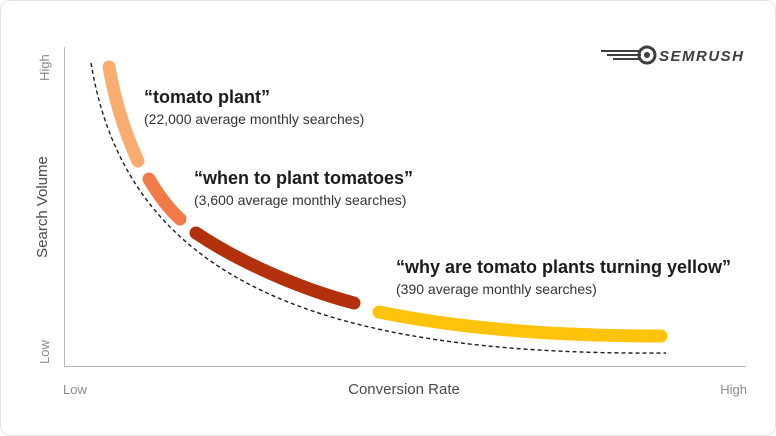 This screenshot has height=436, width=776. What do you see at coordinates (404, 389) in the screenshot?
I see `x-axis-title: Conversion Rate` at bounding box center [404, 389].